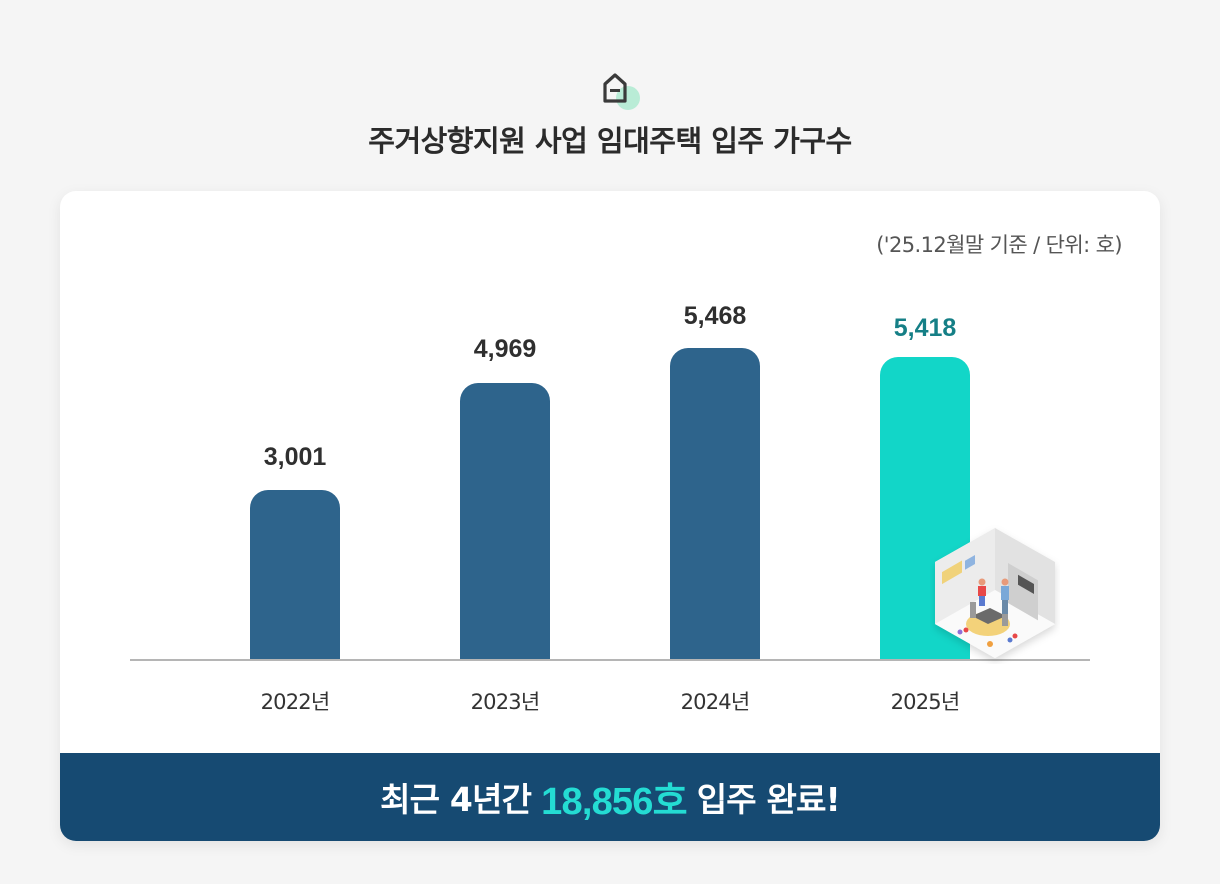 Image resolution: width=1220 pixels, height=884 pixels. I want to click on bar-label: 2025년, so click(925, 702).